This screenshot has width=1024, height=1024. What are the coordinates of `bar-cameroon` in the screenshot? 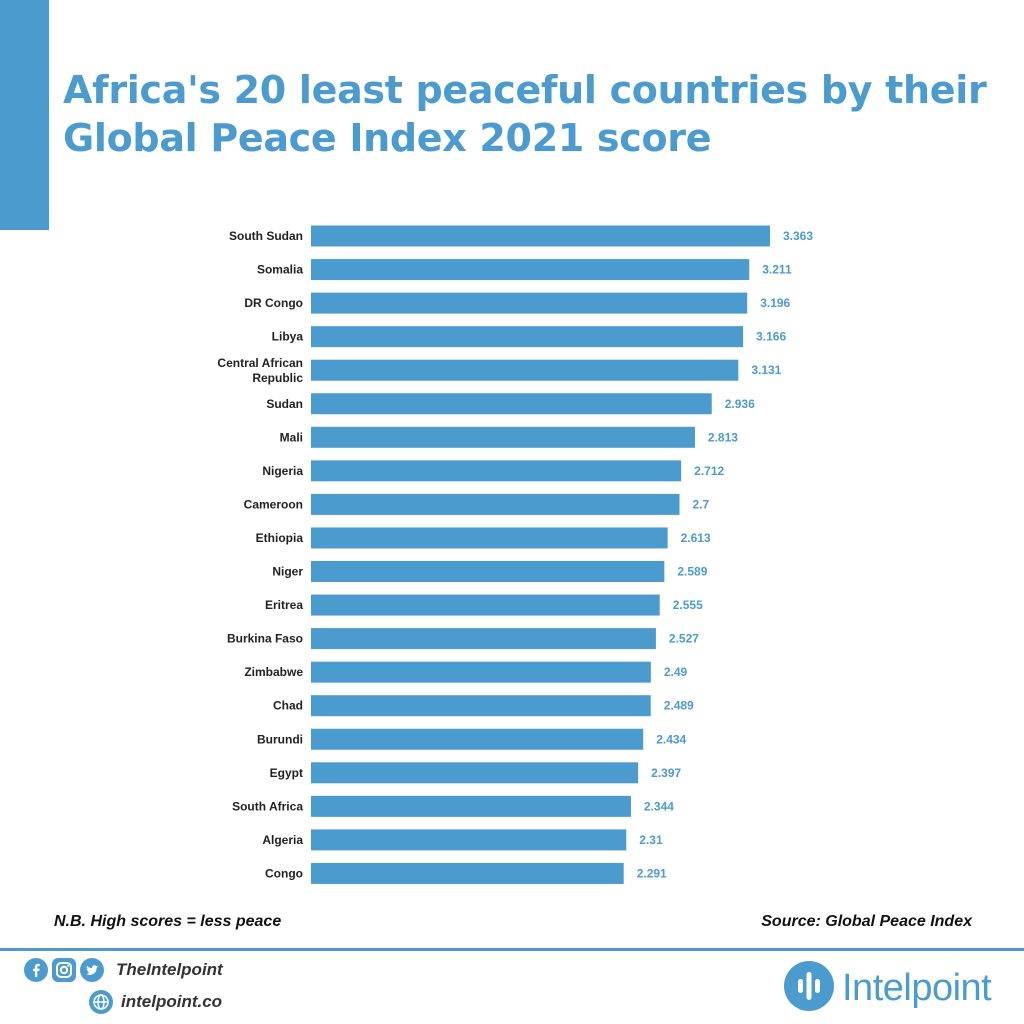 It's located at (495, 504).